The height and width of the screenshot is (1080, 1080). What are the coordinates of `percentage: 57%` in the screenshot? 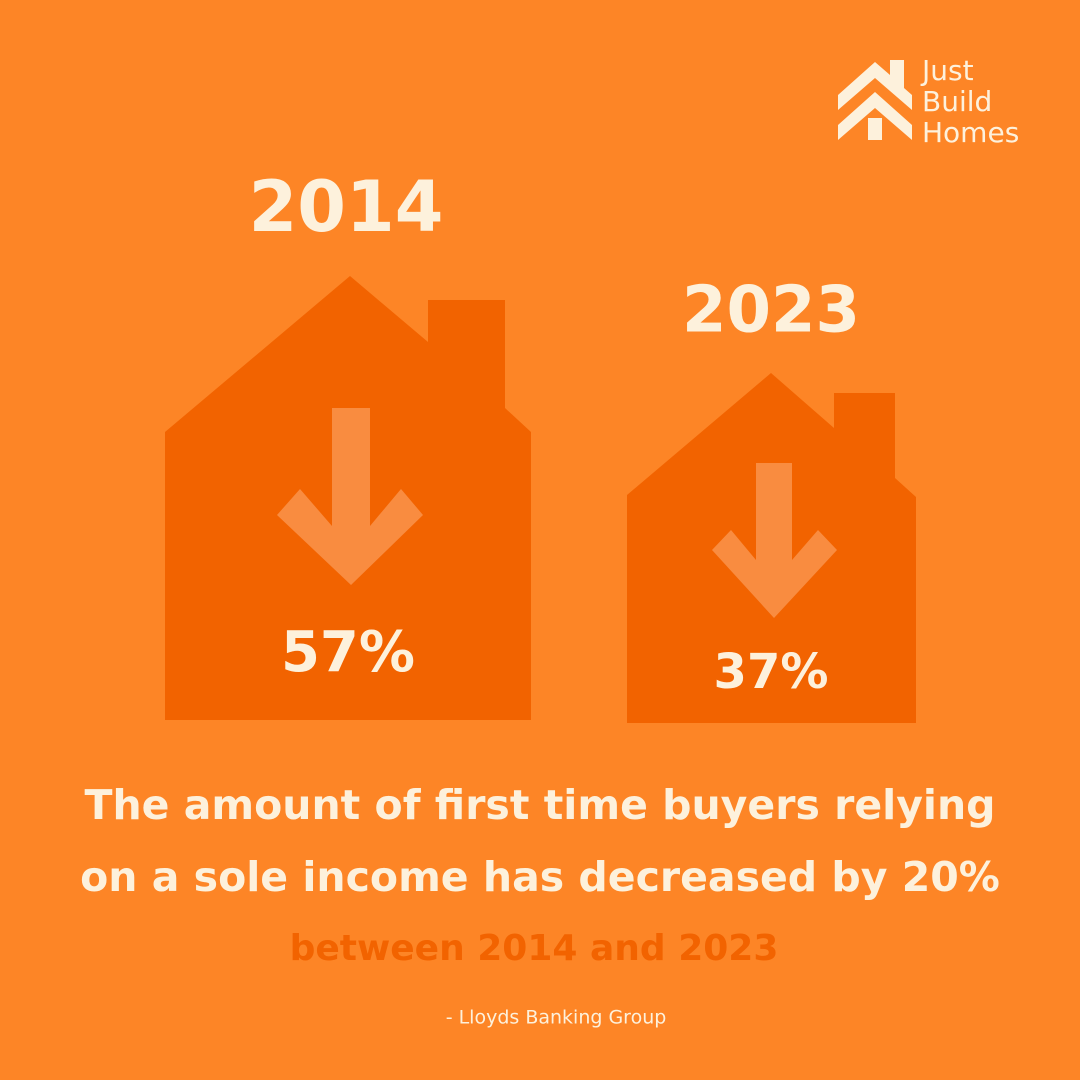 It's located at (348, 652).